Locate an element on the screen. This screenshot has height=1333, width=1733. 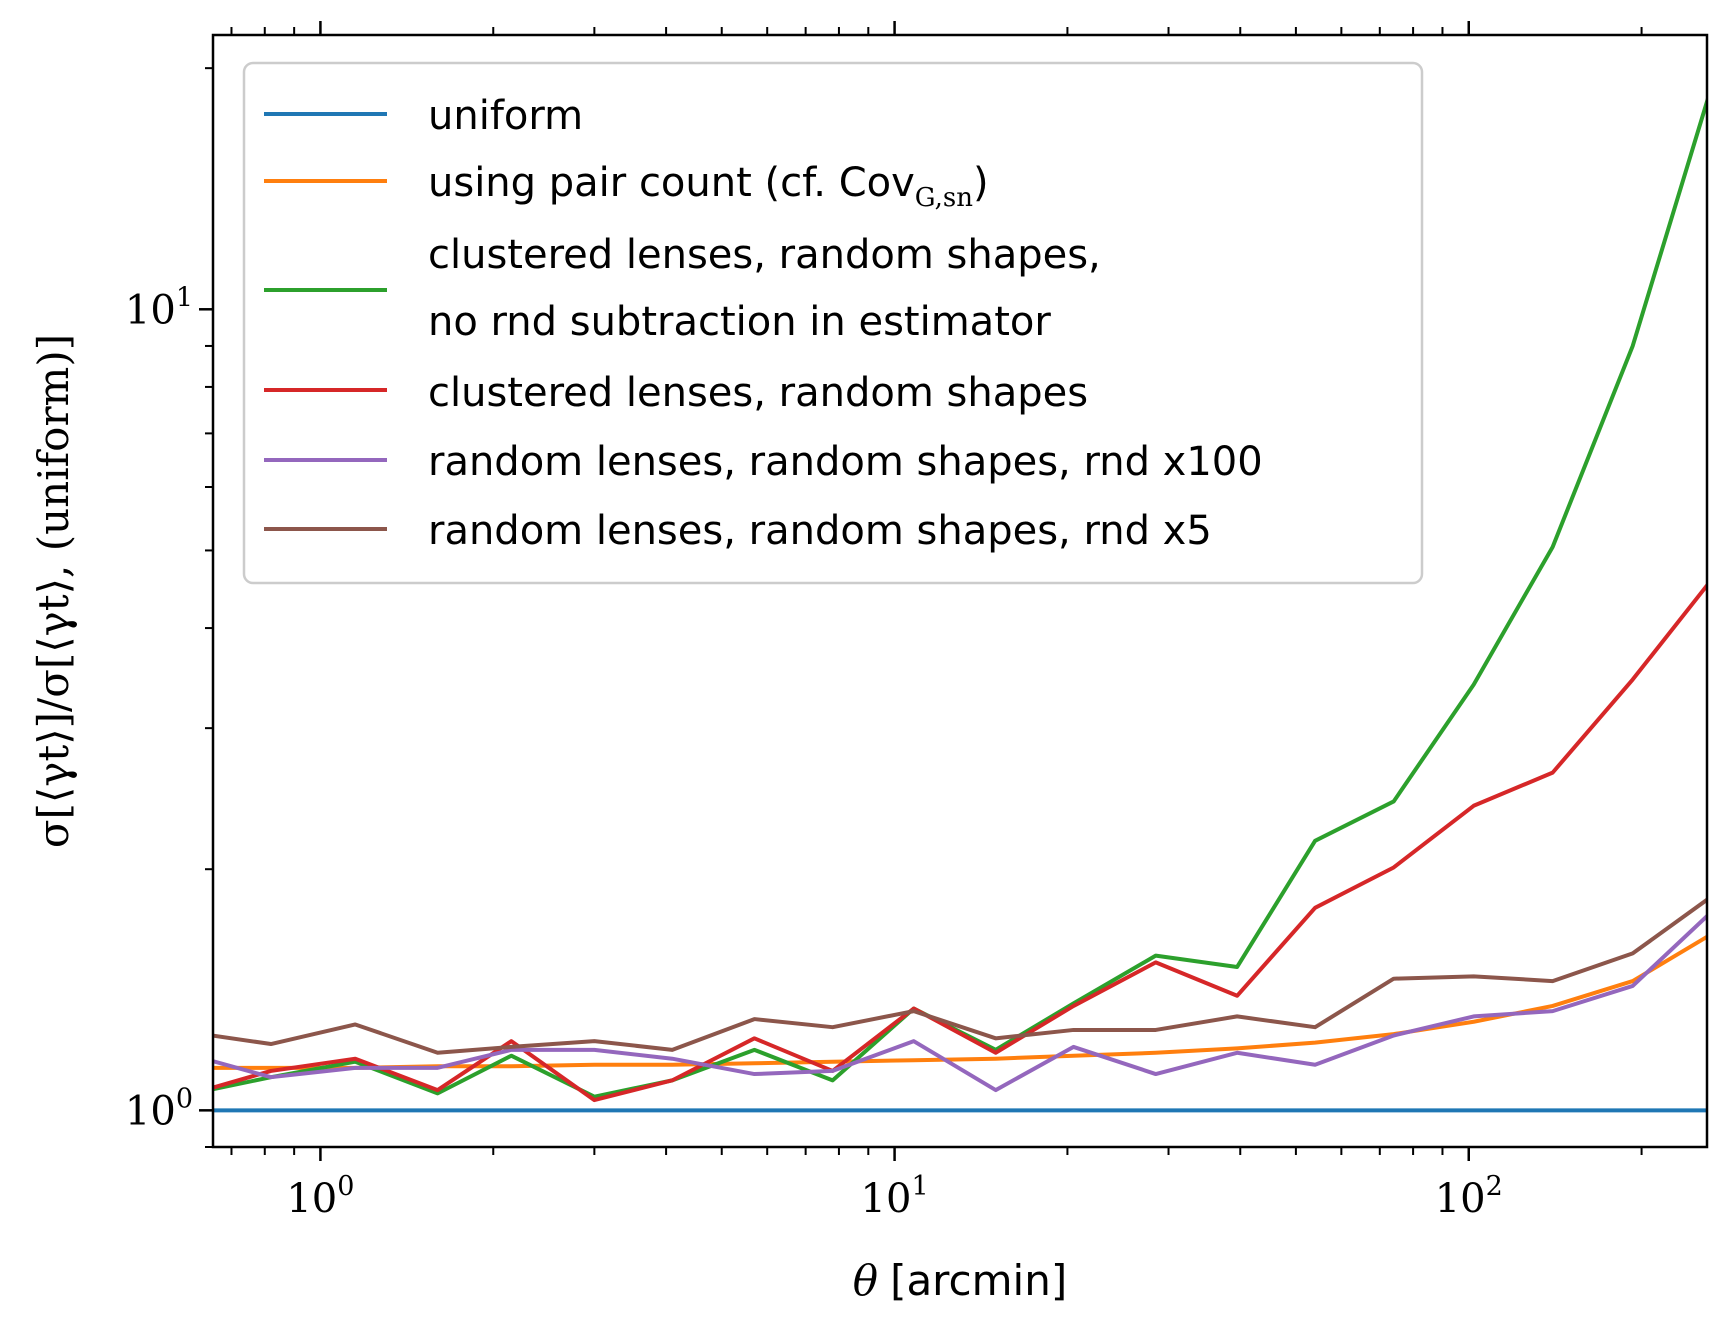
legend-label-uniform: uniform is located at coordinates (505, 116).